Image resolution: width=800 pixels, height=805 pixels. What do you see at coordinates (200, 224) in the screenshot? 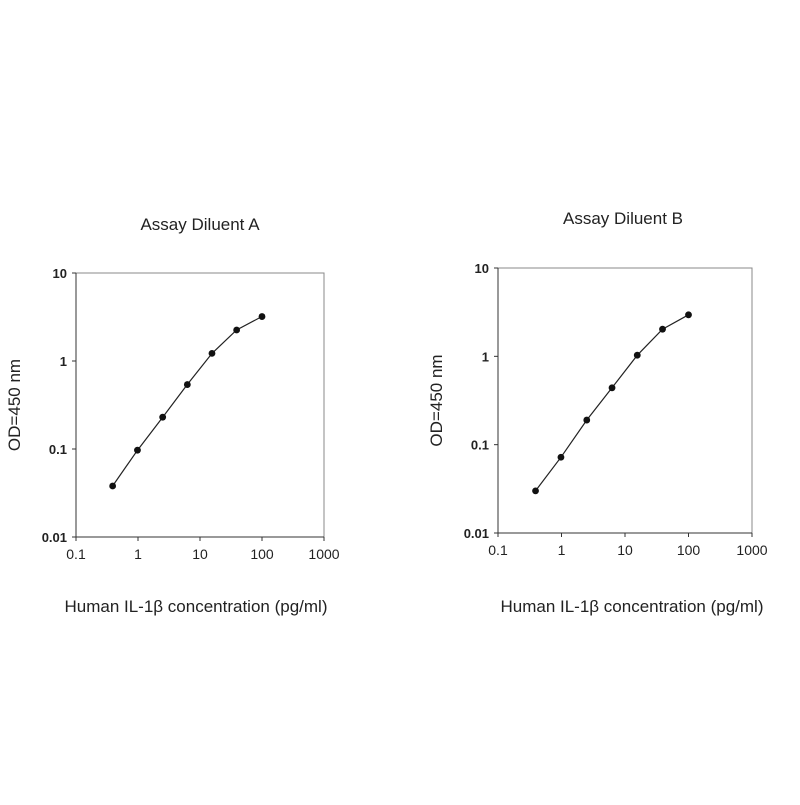
I see `chart-title: Assay Diluent A` at bounding box center [200, 224].